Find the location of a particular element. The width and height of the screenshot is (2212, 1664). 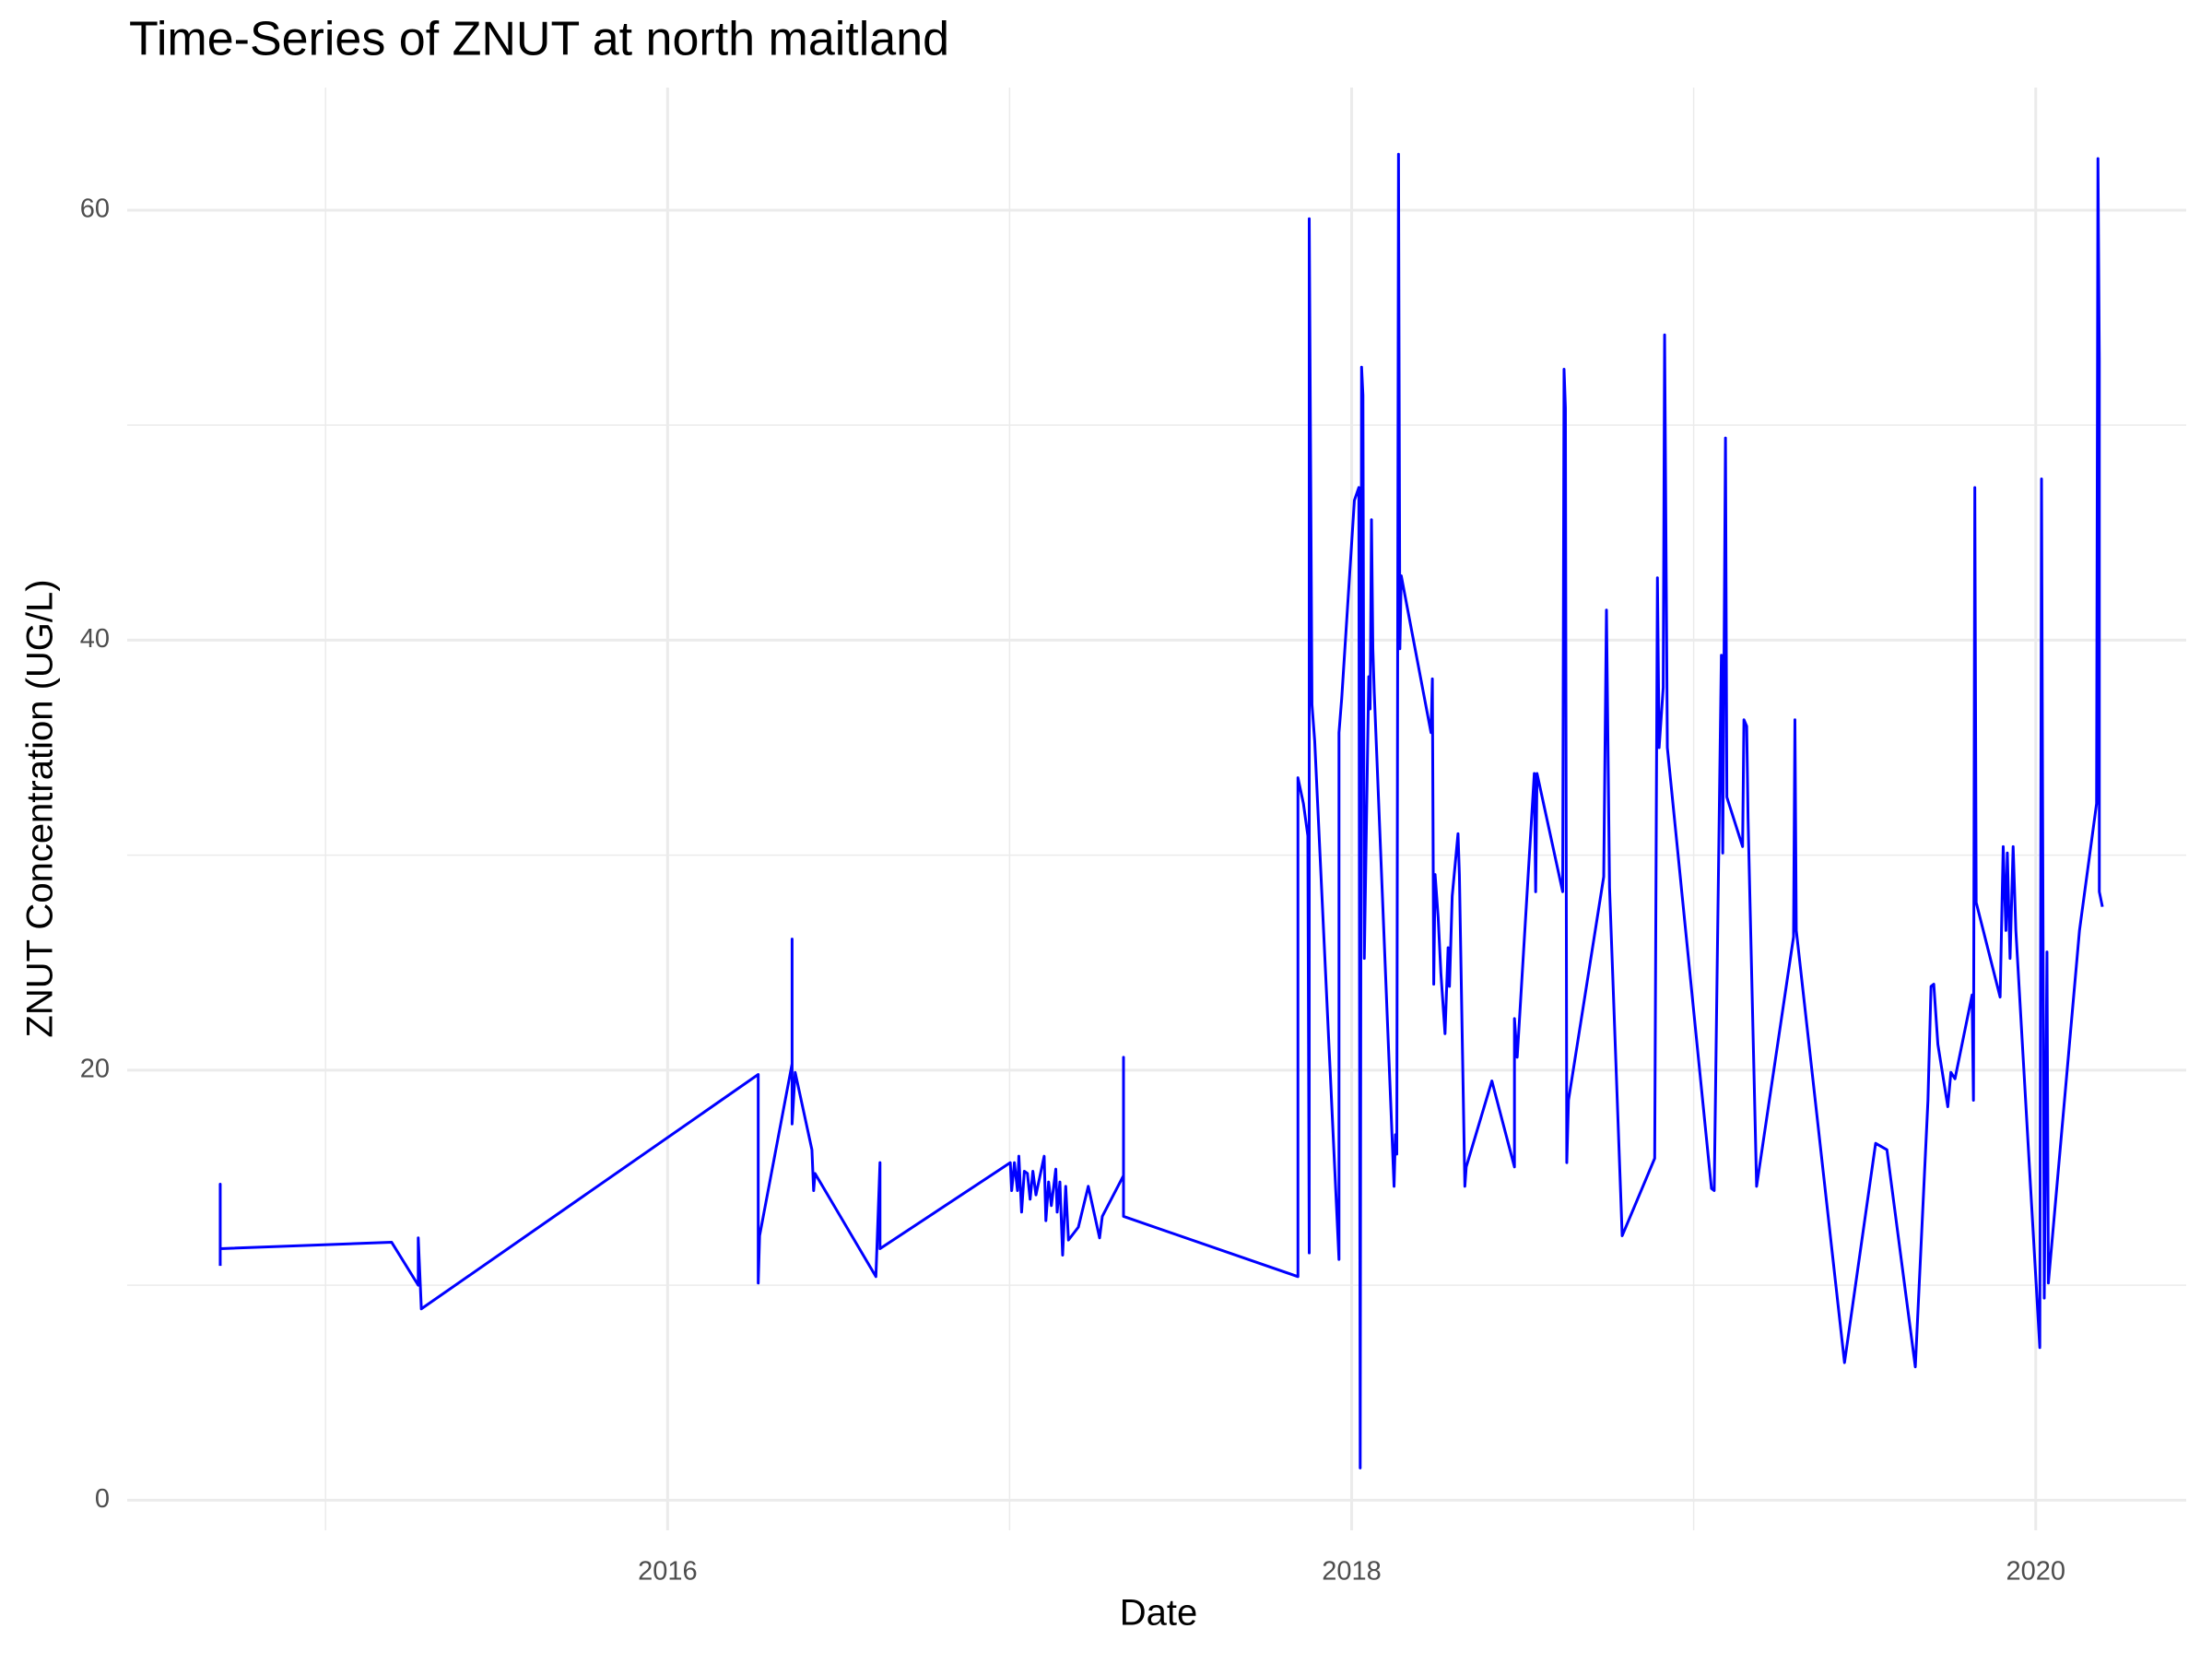

x-tick-label: 2018 is located at coordinates (1352, 1572).